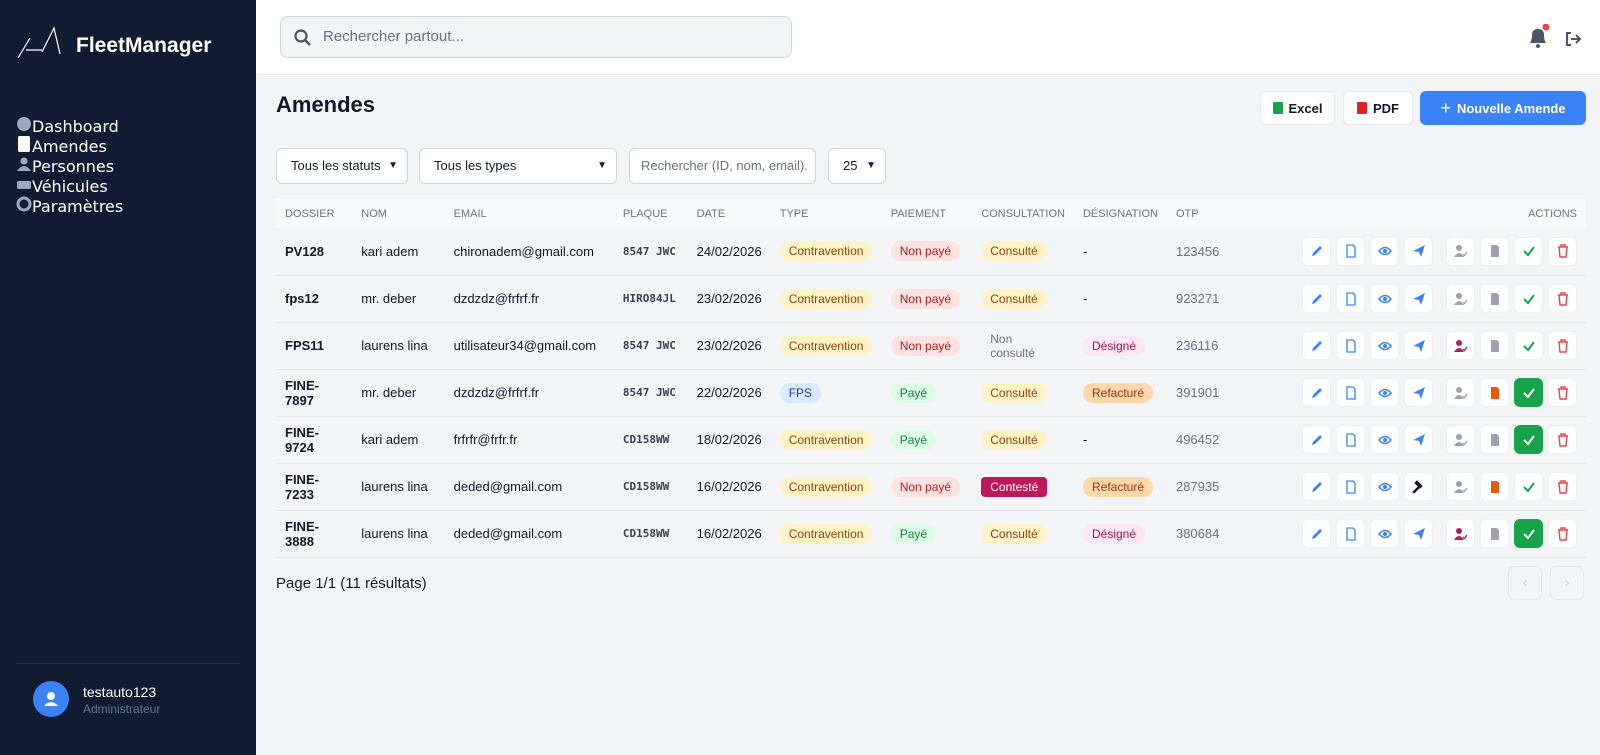 The image size is (1600, 755). Describe the element at coordinates (130, 166) in the screenshot. I see `nav-item: Personnes` at that location.